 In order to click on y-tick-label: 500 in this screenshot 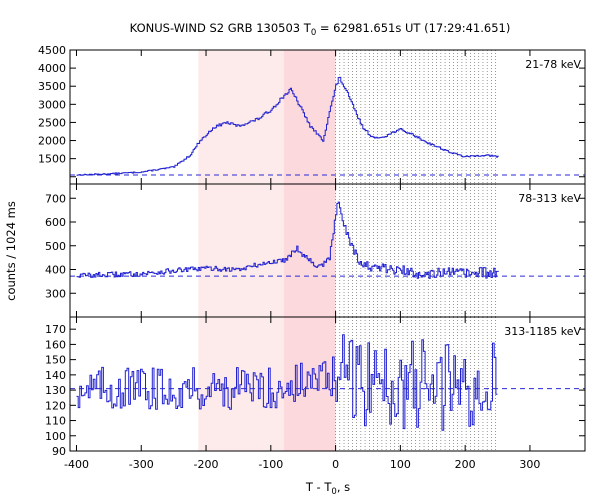, I will do `click(55, 246)`.